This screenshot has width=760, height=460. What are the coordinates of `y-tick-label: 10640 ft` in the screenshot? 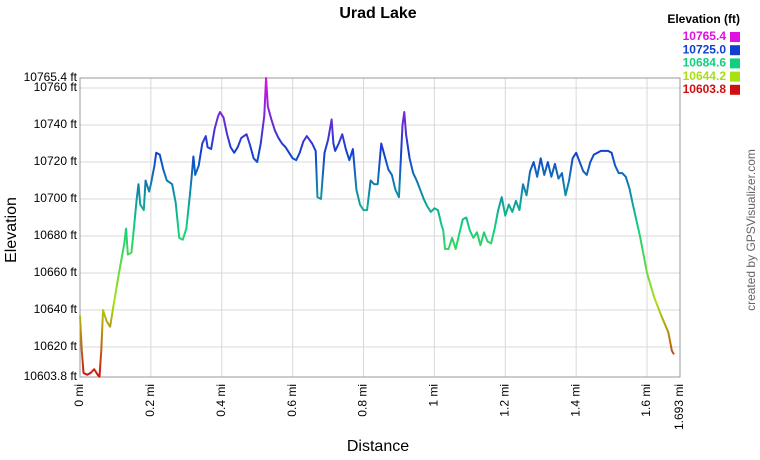 It's located at (56, 309).